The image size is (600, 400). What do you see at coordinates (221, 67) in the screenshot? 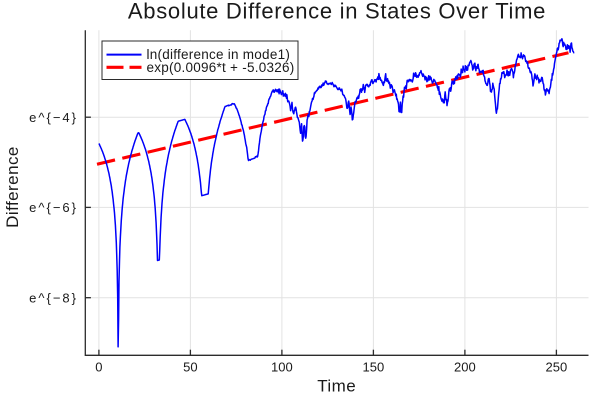
I see `svg-text: exp(0.0096*t + -5.0326)` at bounding box center [221, 67].